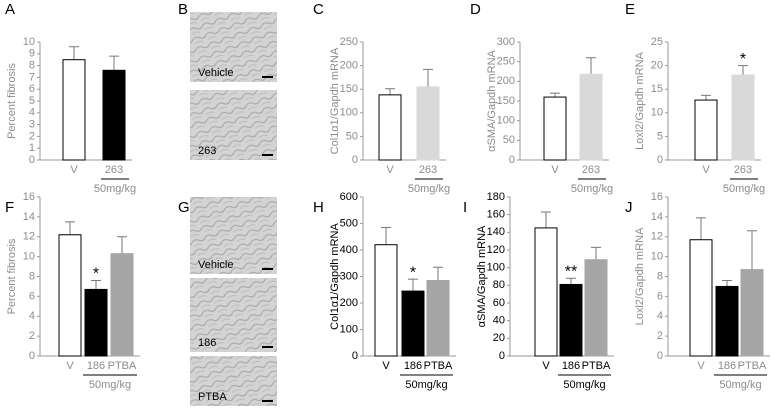 This screenshot has width=781, height=409. Describe the element at coordinates (349, 223) in the screenshot. I see `y-tick-label: 500` at that location.